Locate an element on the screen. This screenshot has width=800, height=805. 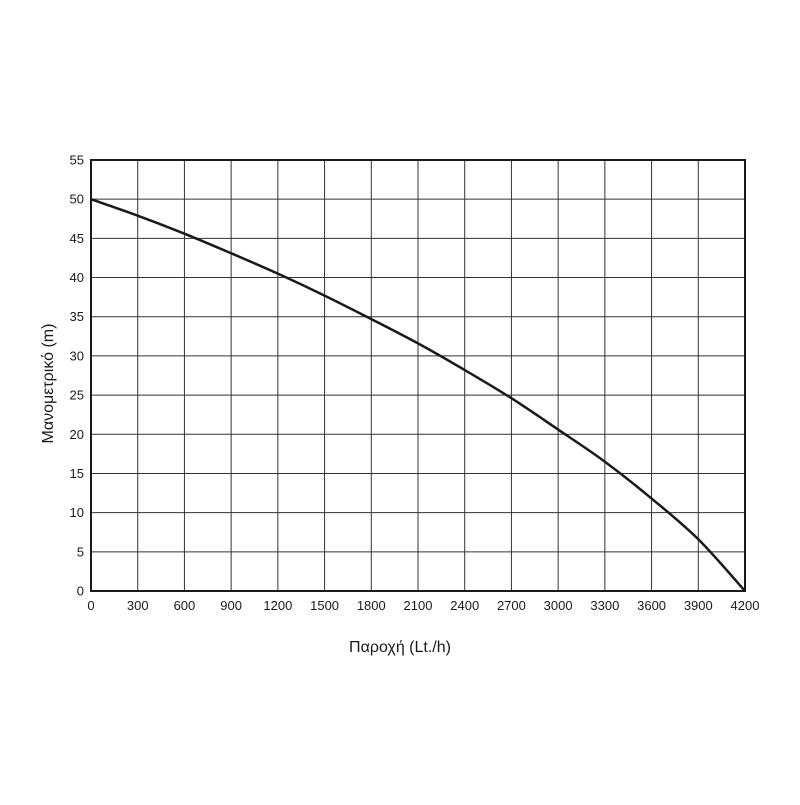
y-tick-label: 50 is located at coordinates (77, 199).